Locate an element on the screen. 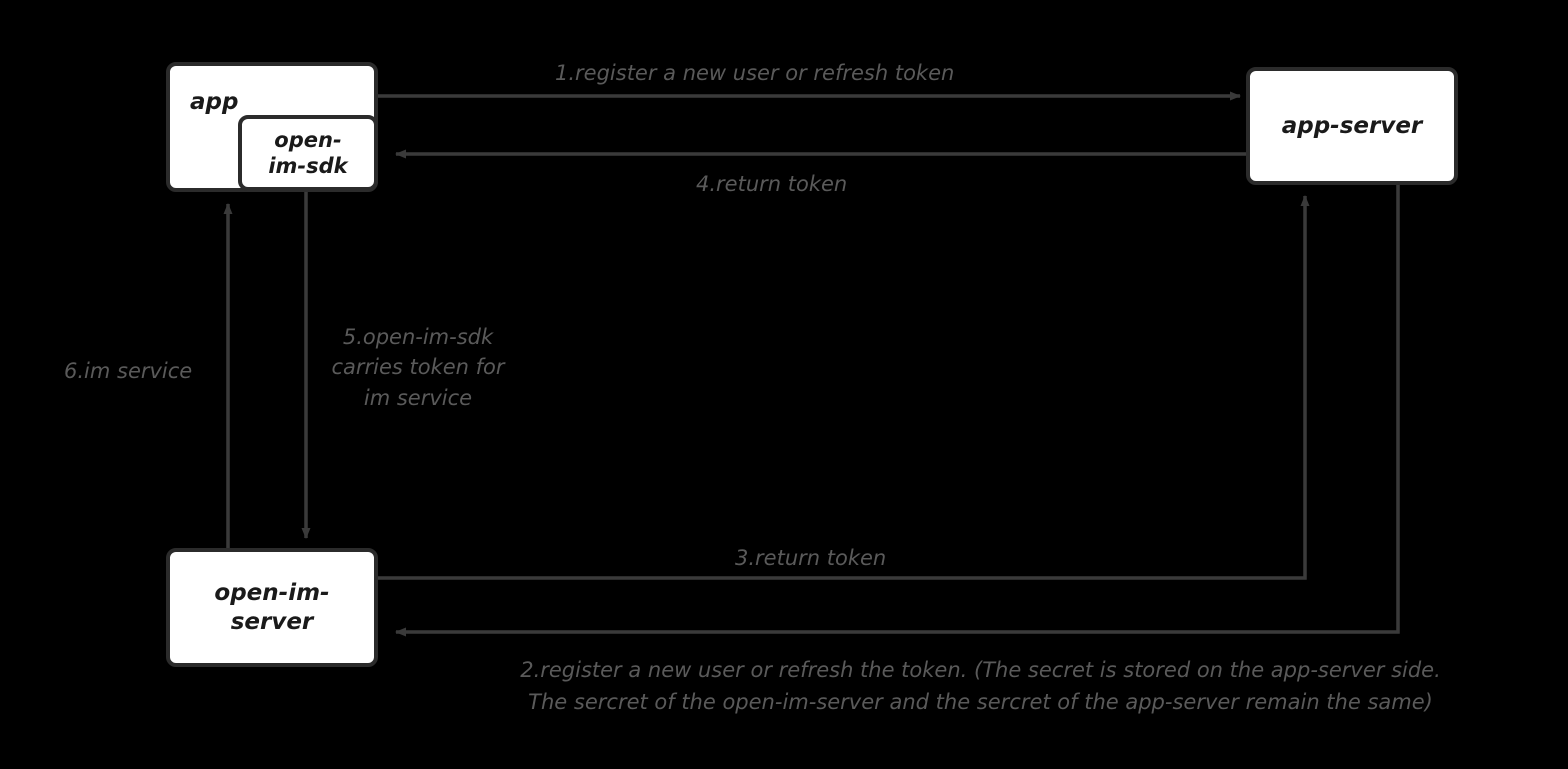  edge-label-1: 1.register a new user or refresh token is located at coordinates (755, 73).